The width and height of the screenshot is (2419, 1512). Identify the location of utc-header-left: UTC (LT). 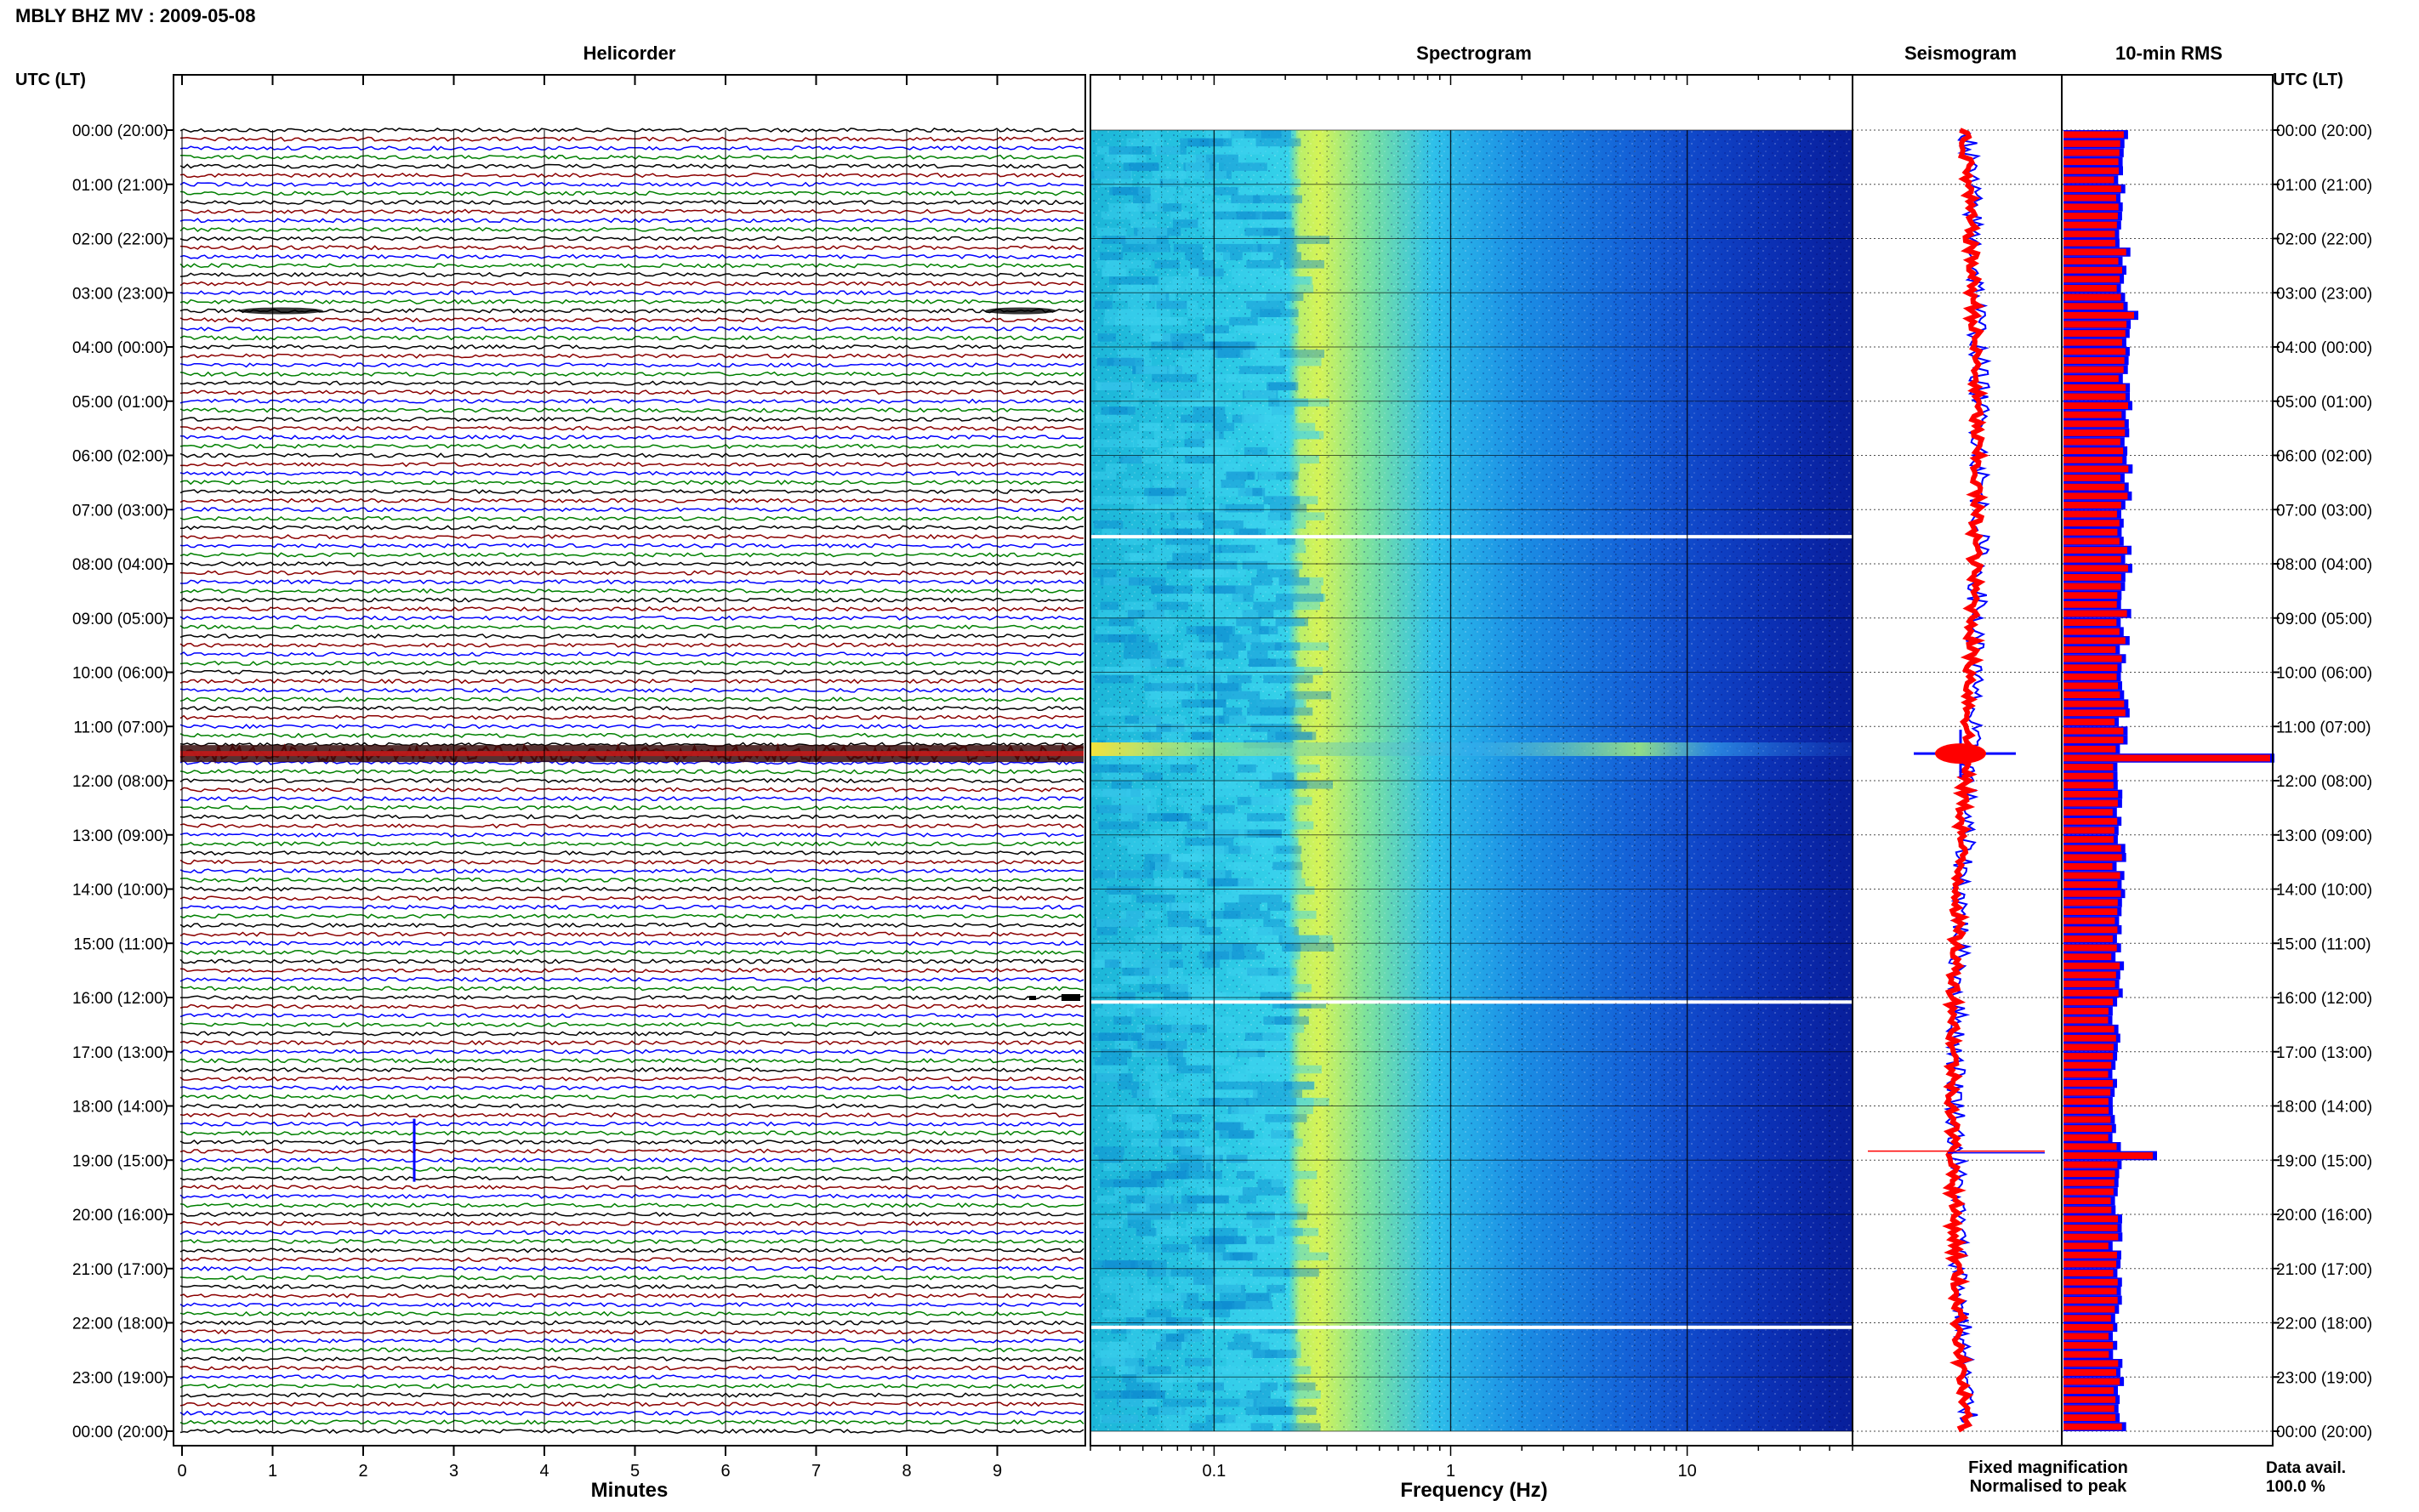
(50, 80).